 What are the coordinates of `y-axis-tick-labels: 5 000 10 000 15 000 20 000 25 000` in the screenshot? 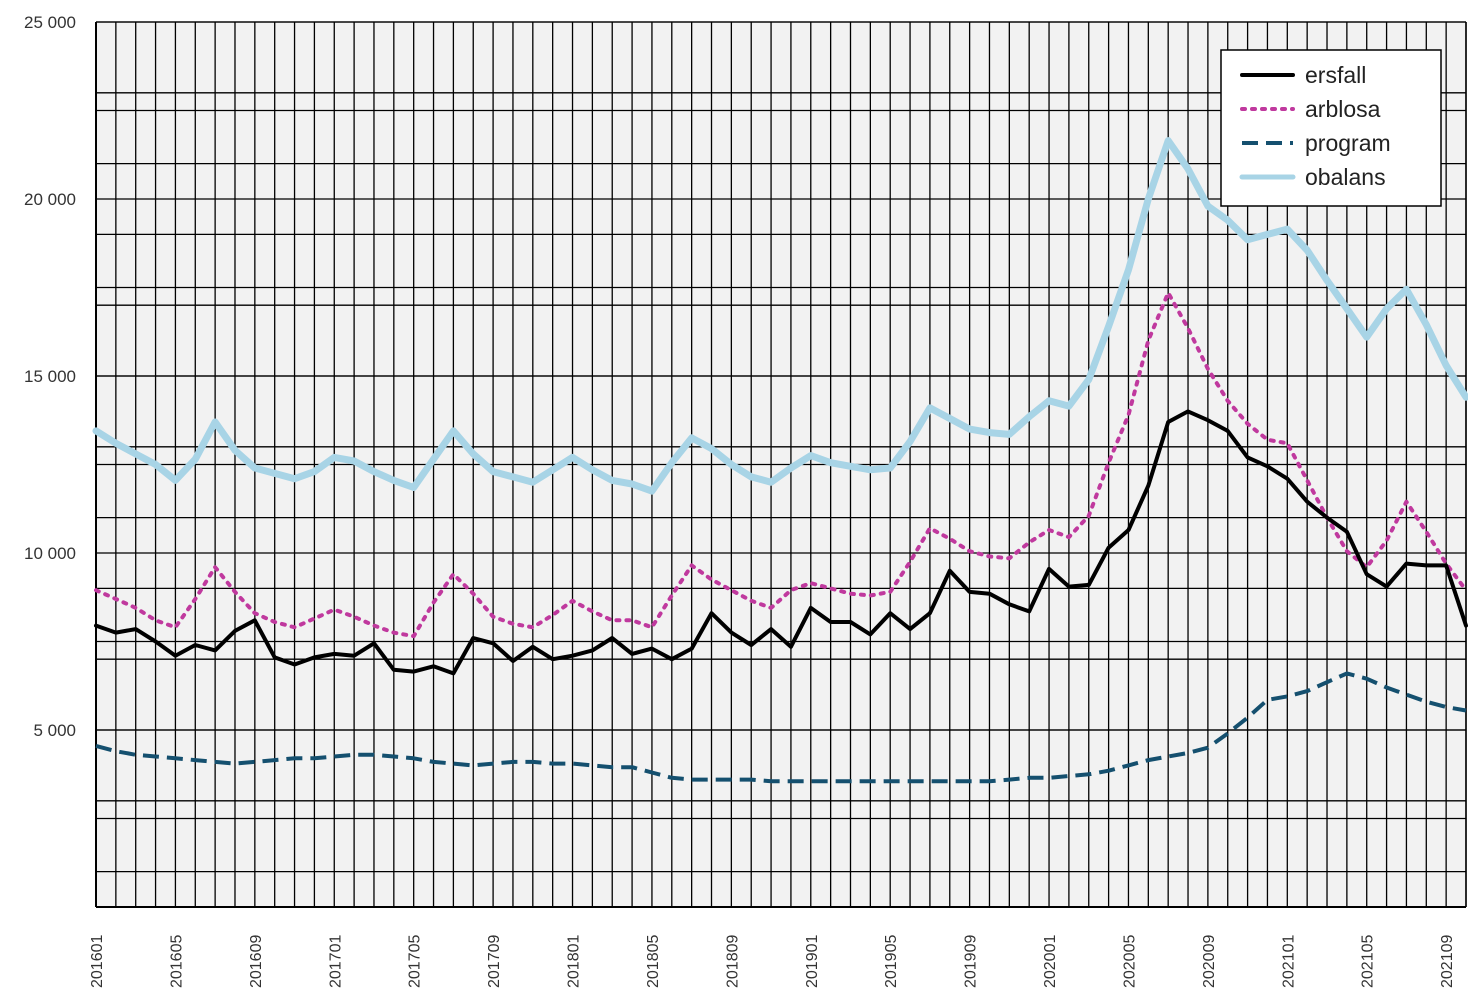 It's located at (50, 376).